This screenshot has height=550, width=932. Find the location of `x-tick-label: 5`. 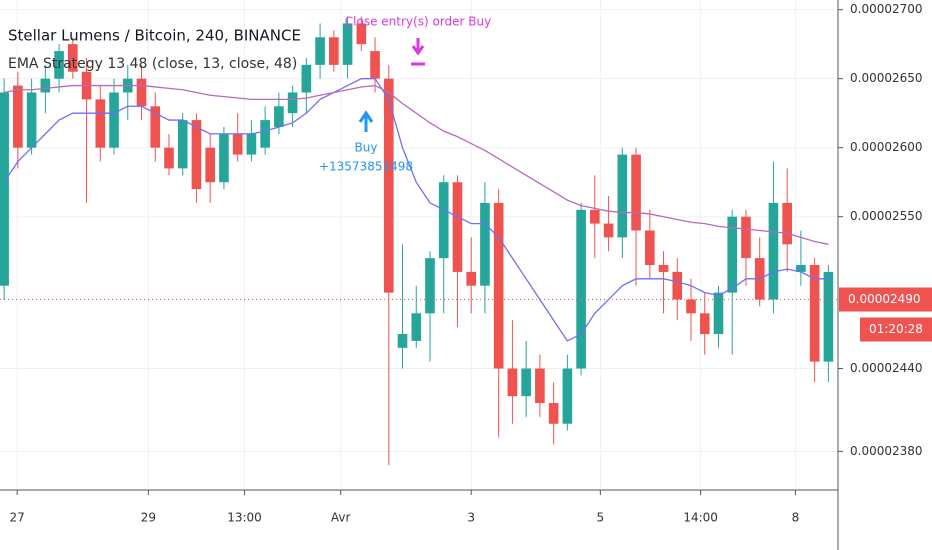

x-tick-label: 5 is located at coordinates (601, 518).